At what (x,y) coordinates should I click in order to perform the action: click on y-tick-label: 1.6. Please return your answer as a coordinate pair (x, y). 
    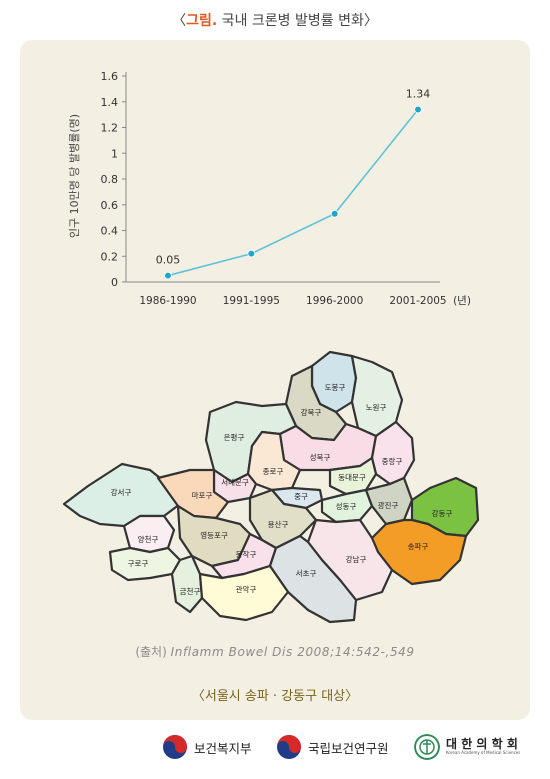
    Looking at the image, I should click on (110, 76).